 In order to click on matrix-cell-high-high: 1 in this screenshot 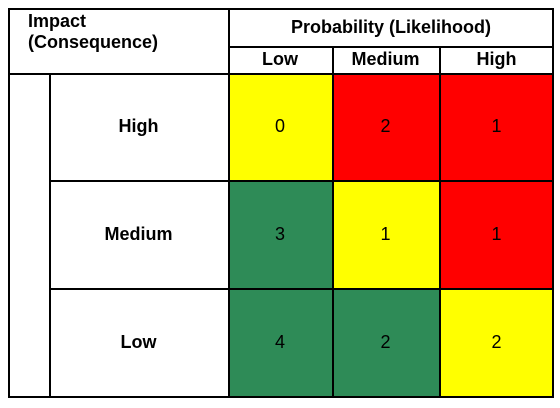, I will do `click(496, 126)`.